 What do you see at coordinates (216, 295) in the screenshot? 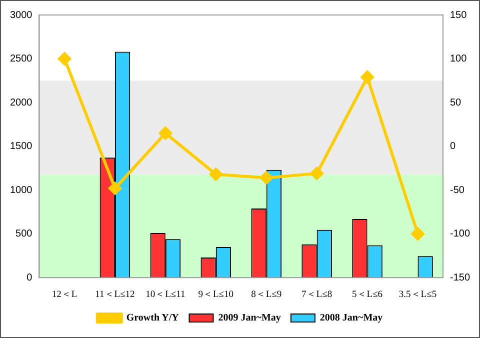
I see `x-tick-label: 9＜L≤10` at bounding box center [216, 295].